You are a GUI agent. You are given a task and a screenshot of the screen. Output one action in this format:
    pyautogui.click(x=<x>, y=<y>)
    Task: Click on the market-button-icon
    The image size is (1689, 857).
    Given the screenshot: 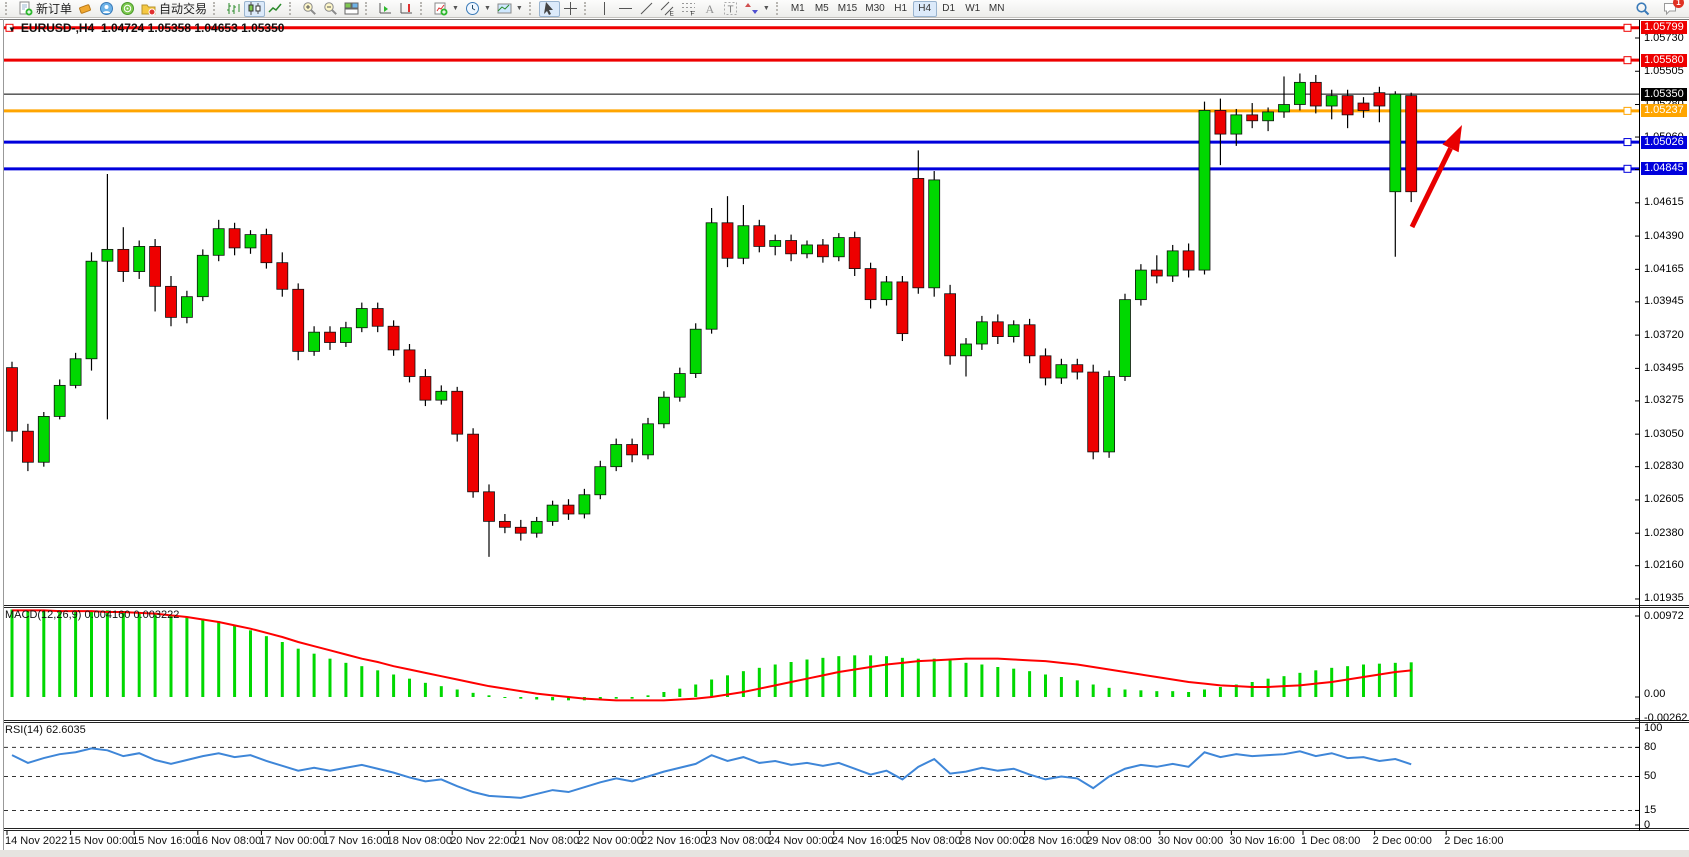 What is the action you would take?
    pyautogui.click(x=106, y=8)
    